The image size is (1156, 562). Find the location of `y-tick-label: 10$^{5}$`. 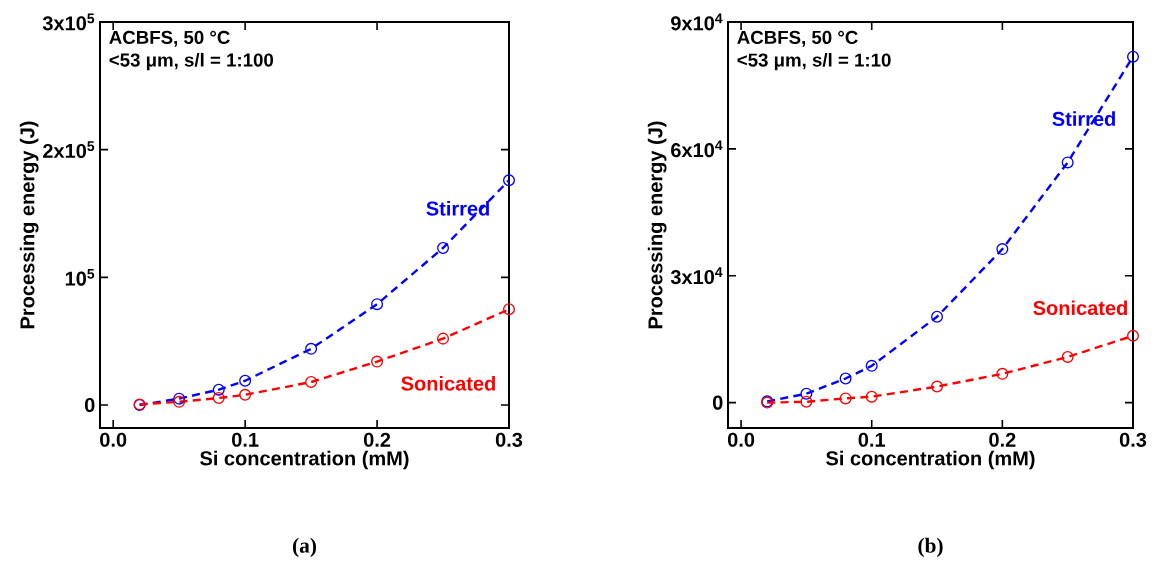

y-tick-label: 10$^{5}$ is located at coordinates (80, 277).